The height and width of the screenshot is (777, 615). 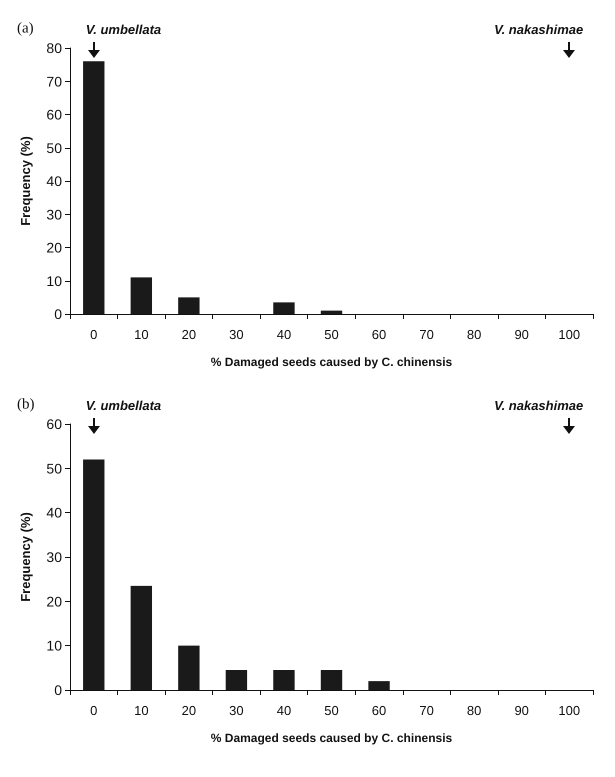 I want to click on y-tick-label: 70, so click(x=54, y=81).